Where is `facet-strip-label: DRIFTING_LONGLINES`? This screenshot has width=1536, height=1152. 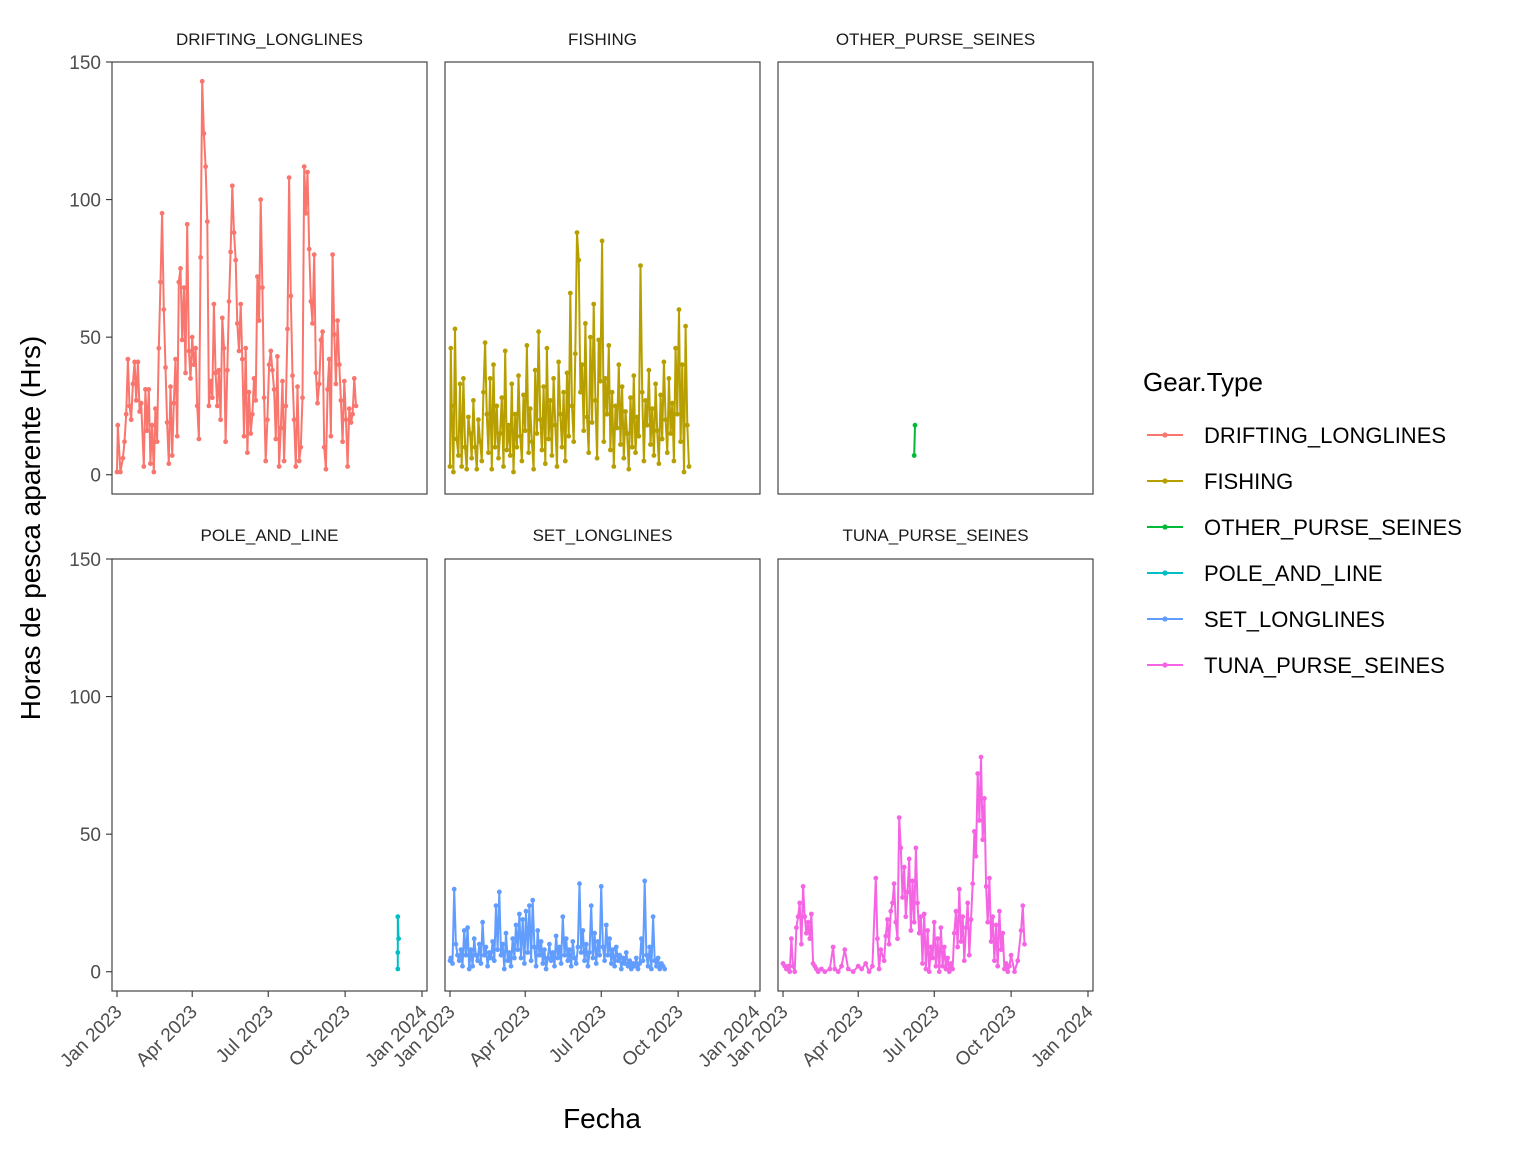
facet-strip-label: DRIFTING_LONGLINES is located at coordinates (269, 39).